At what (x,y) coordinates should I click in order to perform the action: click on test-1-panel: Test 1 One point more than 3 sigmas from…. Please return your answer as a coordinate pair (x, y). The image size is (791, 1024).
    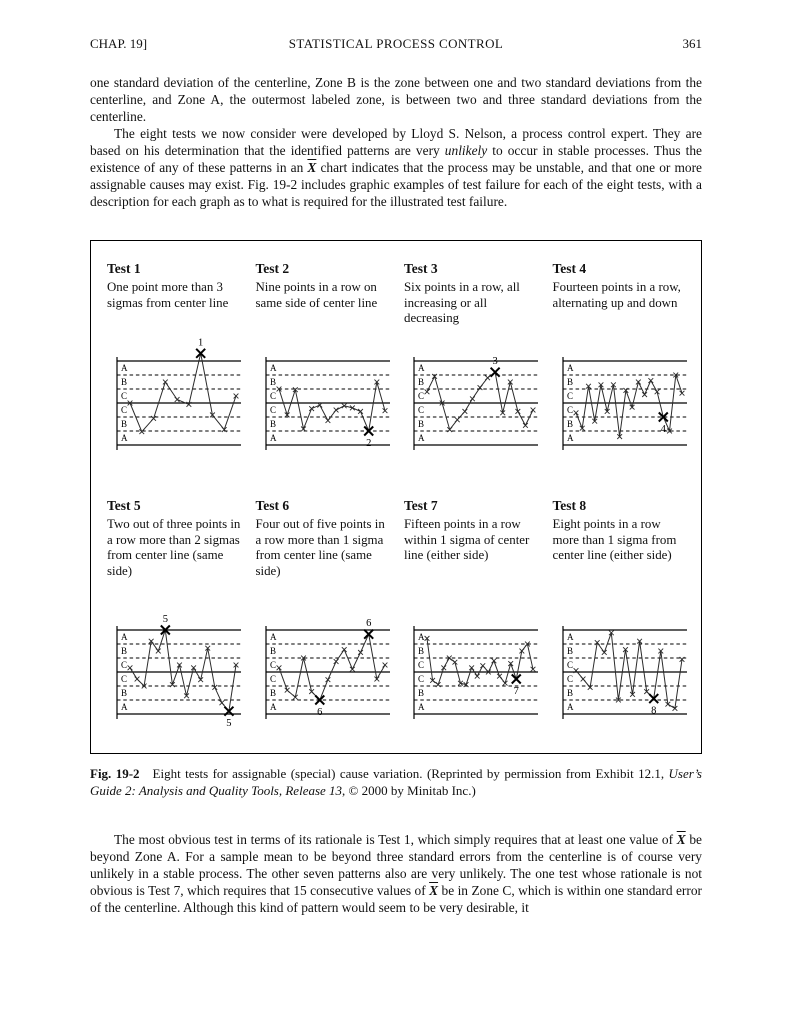
    Looking at the image, I should click on (174, 362).